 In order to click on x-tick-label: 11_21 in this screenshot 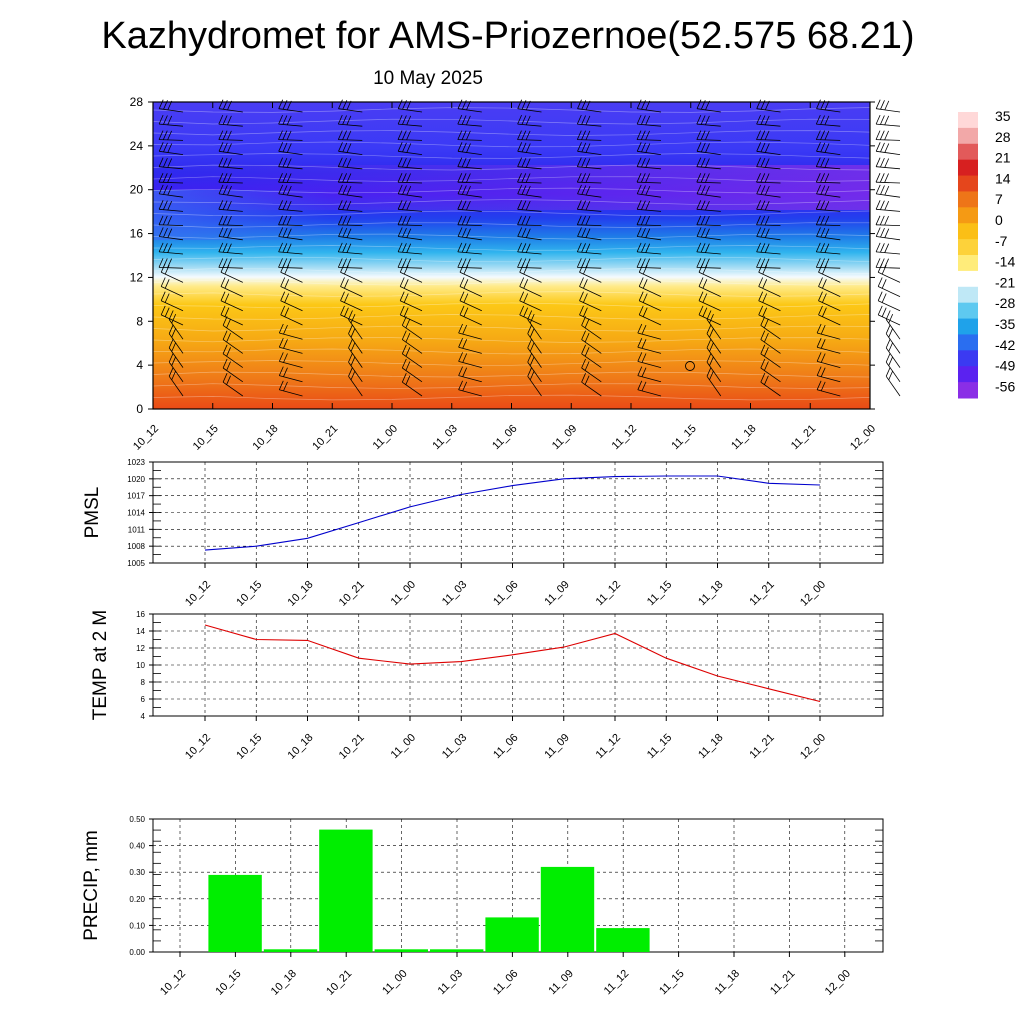, I will do `click(762, 594)`.